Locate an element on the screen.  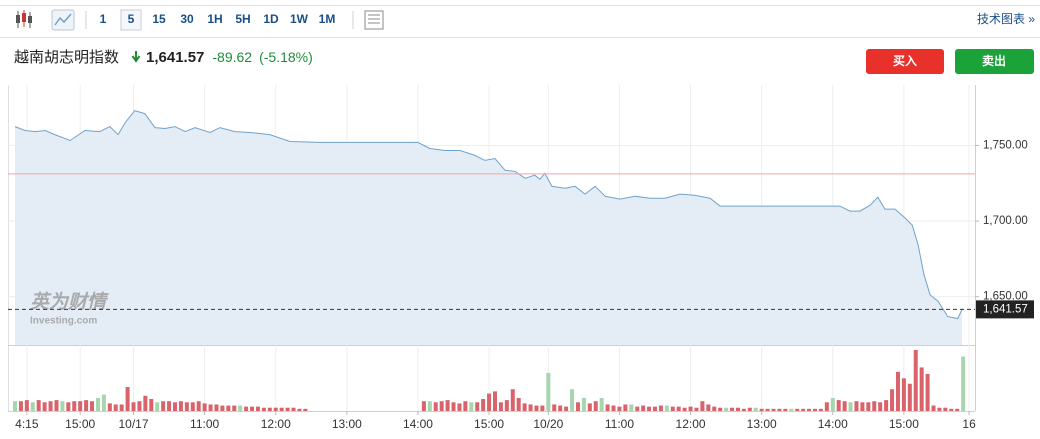
x-tick-label: 15:00 is located at coordinates (80, 424).